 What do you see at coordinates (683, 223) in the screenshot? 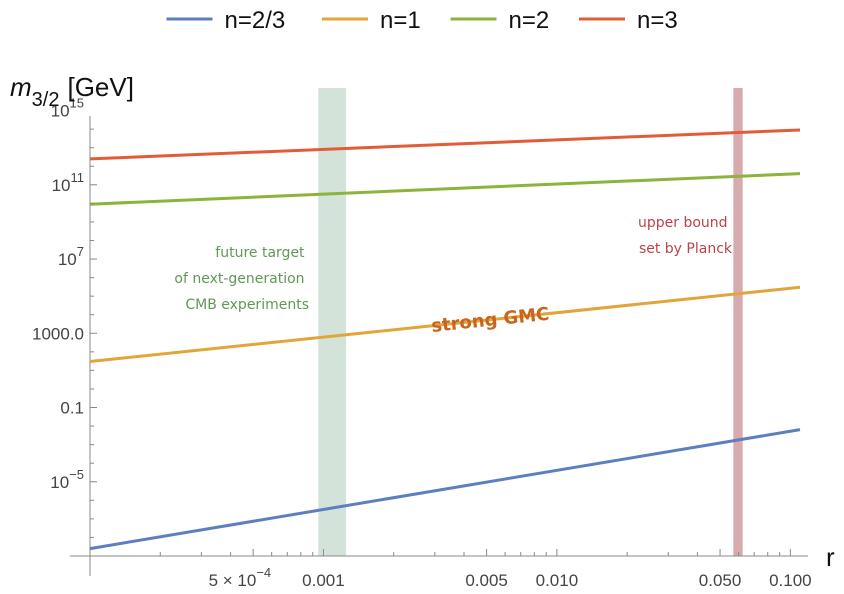
I see `annotation-upper-bound-line-1: upper bound` at bounding box center [683, 223].